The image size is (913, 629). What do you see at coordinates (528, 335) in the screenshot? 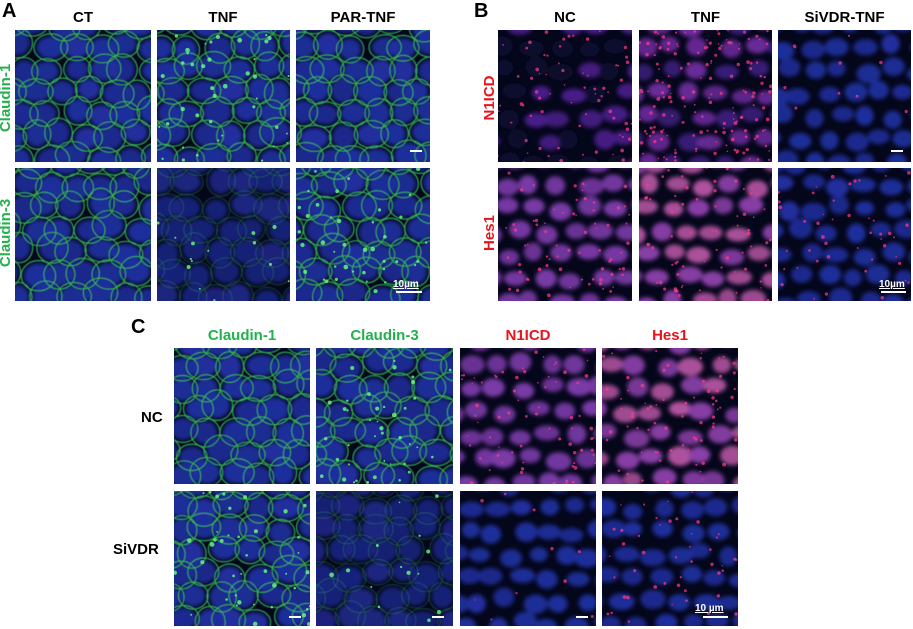
I see `panel-c-col-n1icd: N1ICD` at bounding box center [528, 335].